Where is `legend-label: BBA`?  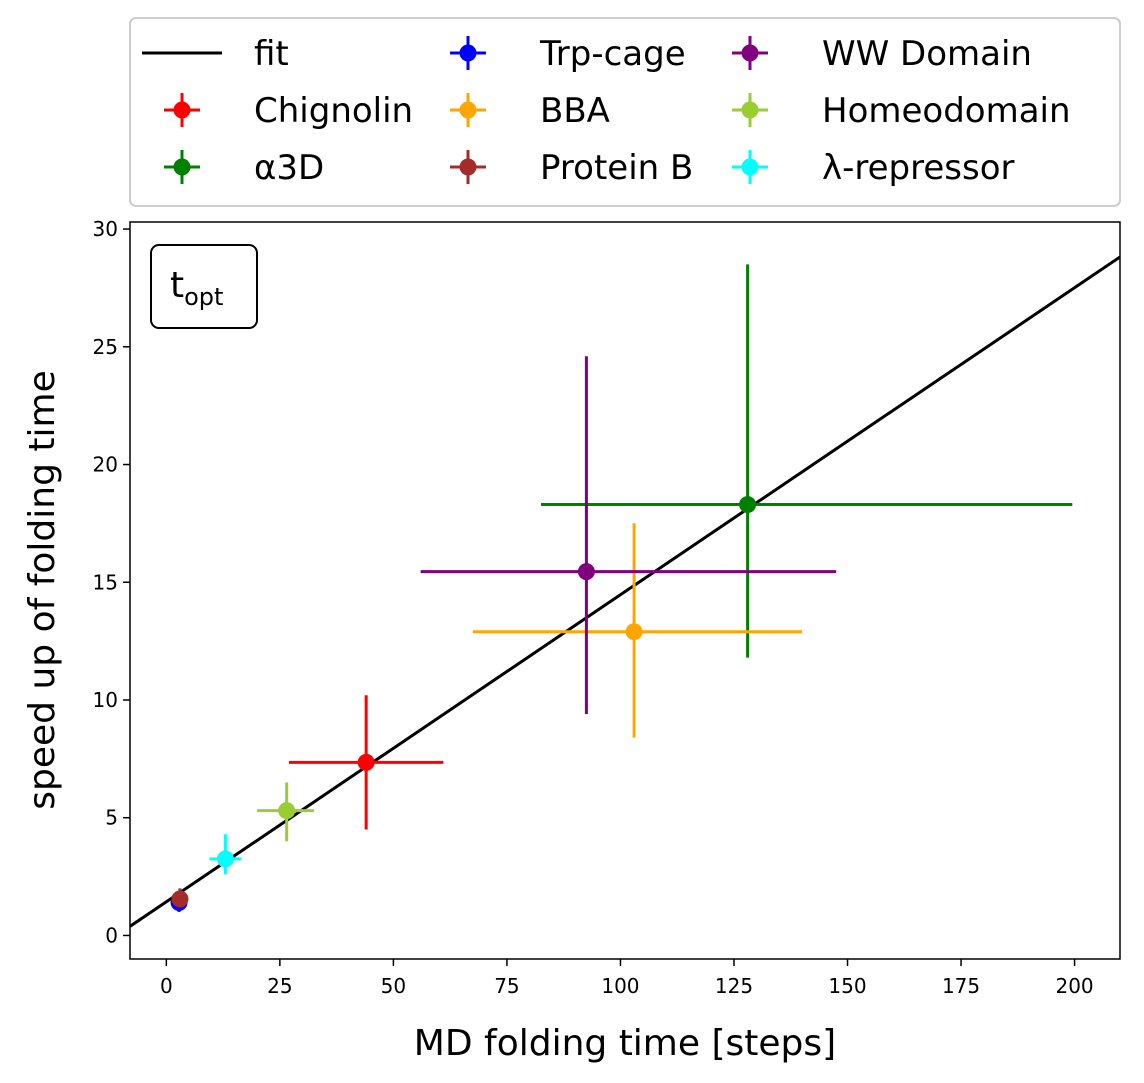 legend-label: BBA is located at coordinates (575, 111).